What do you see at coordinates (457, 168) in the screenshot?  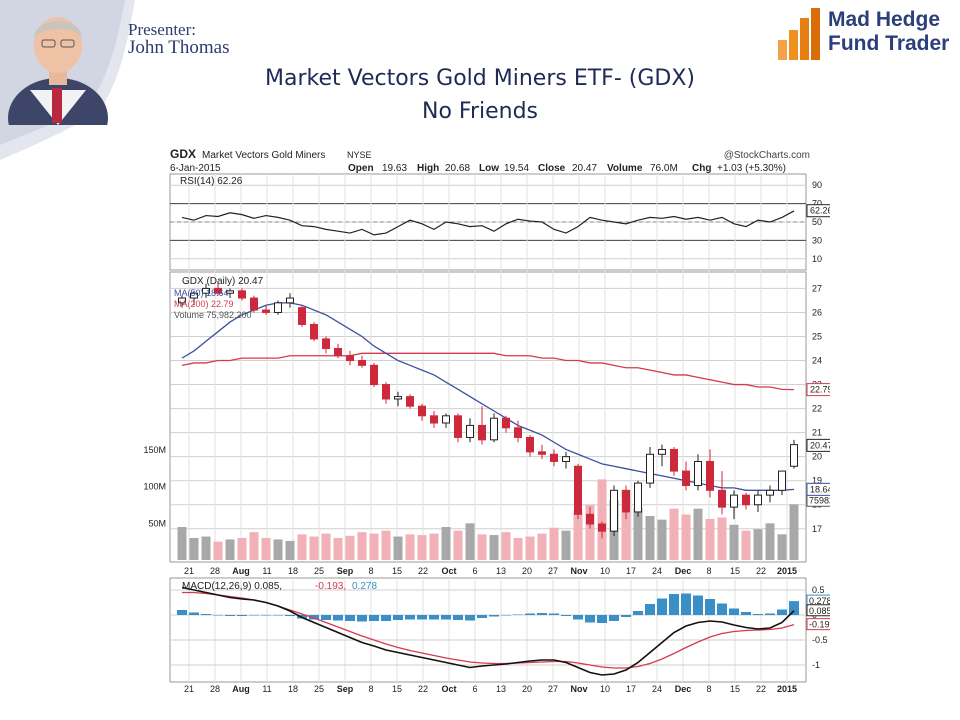 I see `high-value: 20.68` at bounding box center [457, 168].